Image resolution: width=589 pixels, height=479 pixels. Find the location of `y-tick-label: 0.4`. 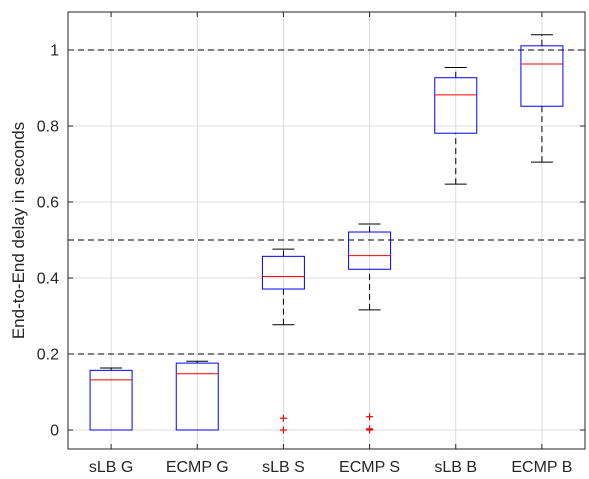

y-tick-label: 0.4 is located at coordinates (48, 279).